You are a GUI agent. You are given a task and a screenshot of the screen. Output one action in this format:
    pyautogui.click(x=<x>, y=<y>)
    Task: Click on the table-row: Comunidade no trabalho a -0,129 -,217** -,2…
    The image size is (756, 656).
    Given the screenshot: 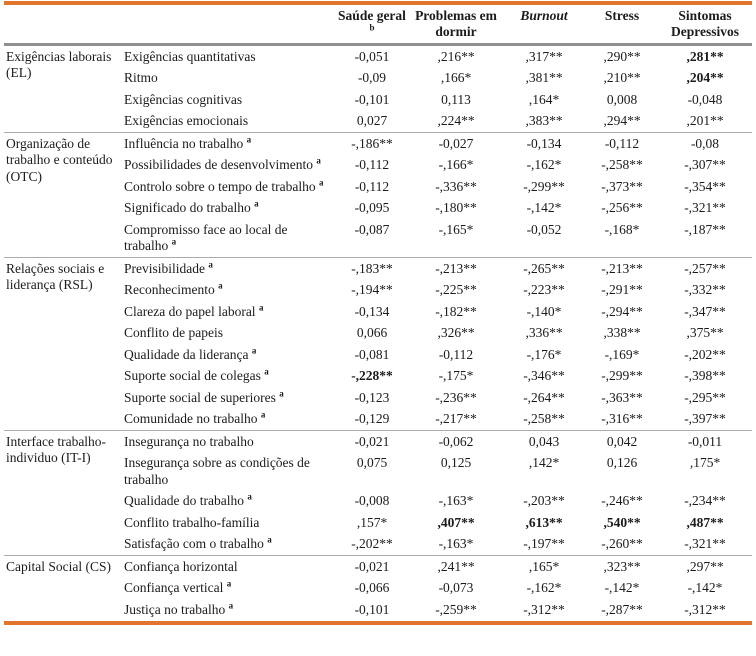 What is the action you would take?
    pyautogui.click(x=378, y=420)
    